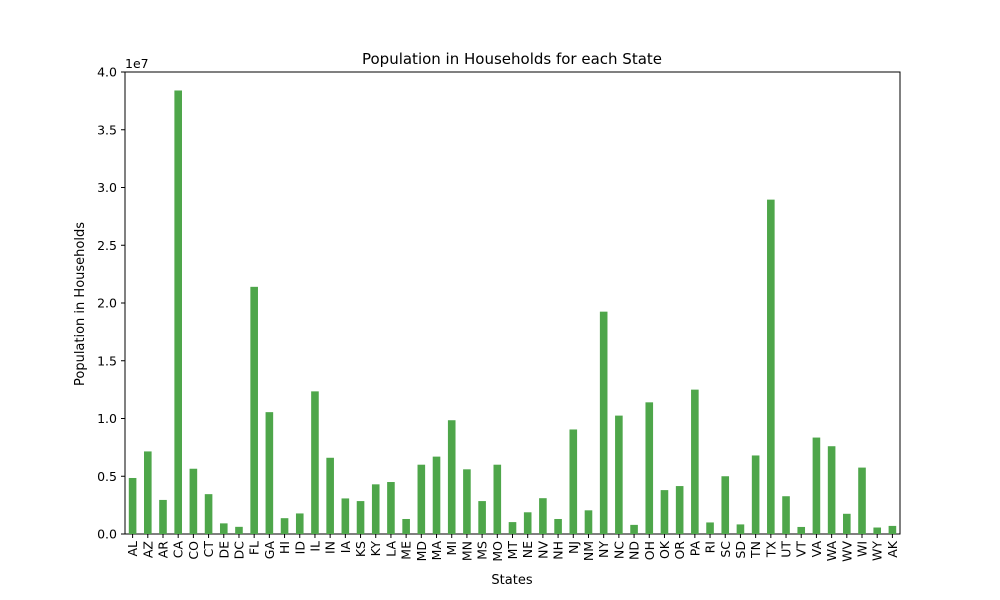 The image size is (1000, 600). What do you see at coordinates (619, 474) in the screenshot?
I see `bar-nc` at bounding box center [619, 474].